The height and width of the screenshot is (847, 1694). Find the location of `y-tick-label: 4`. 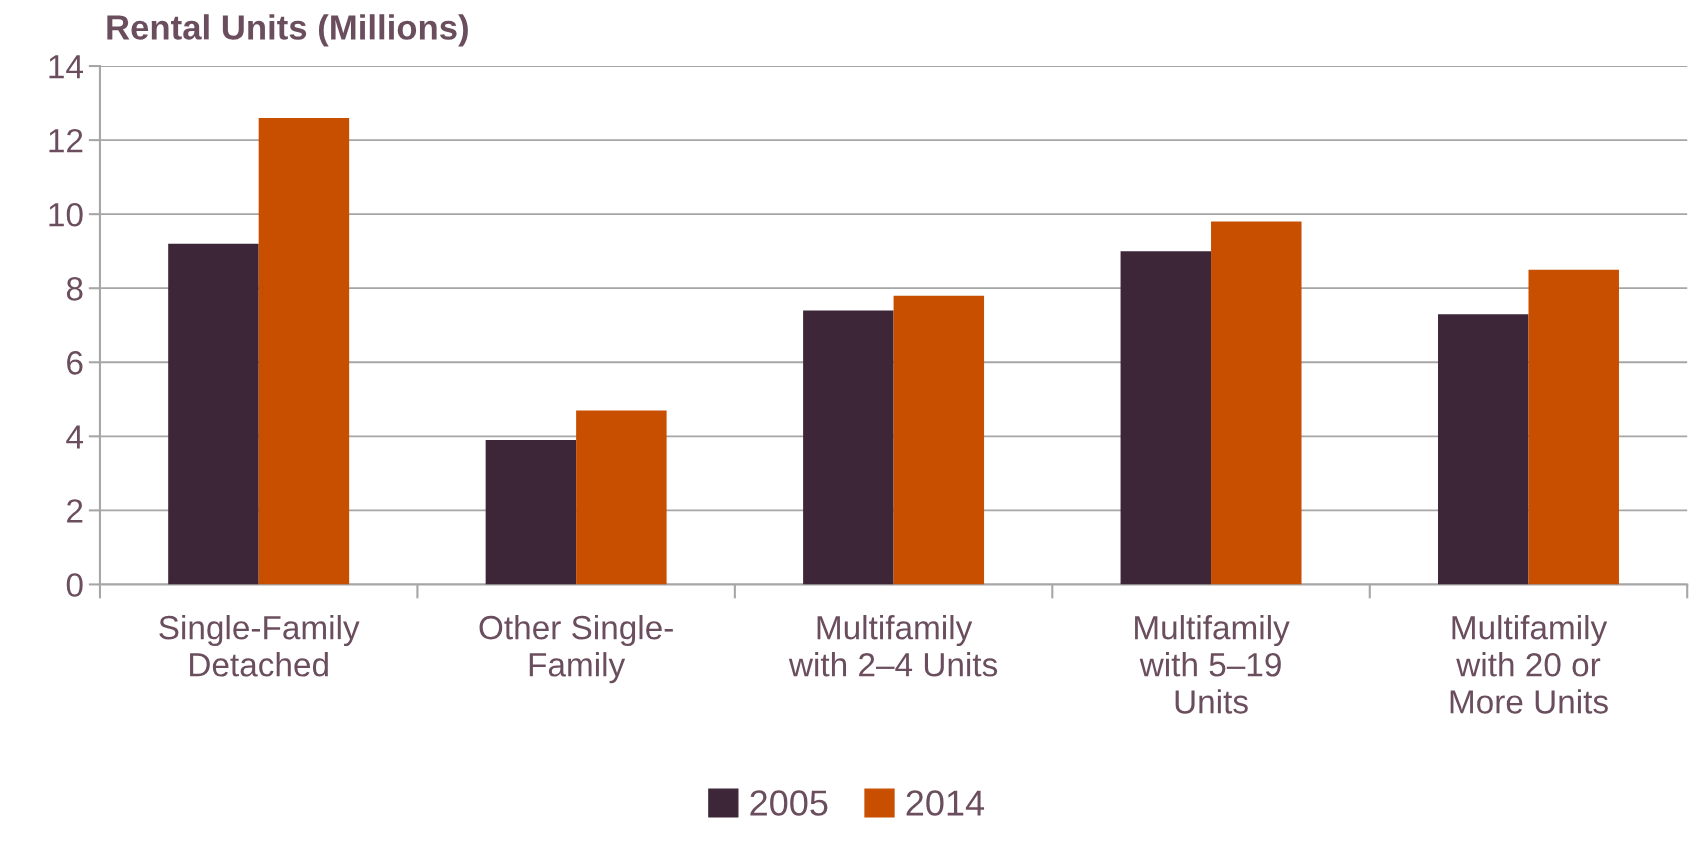

y-tick-label: 4 is located at coordinates (74, 437).